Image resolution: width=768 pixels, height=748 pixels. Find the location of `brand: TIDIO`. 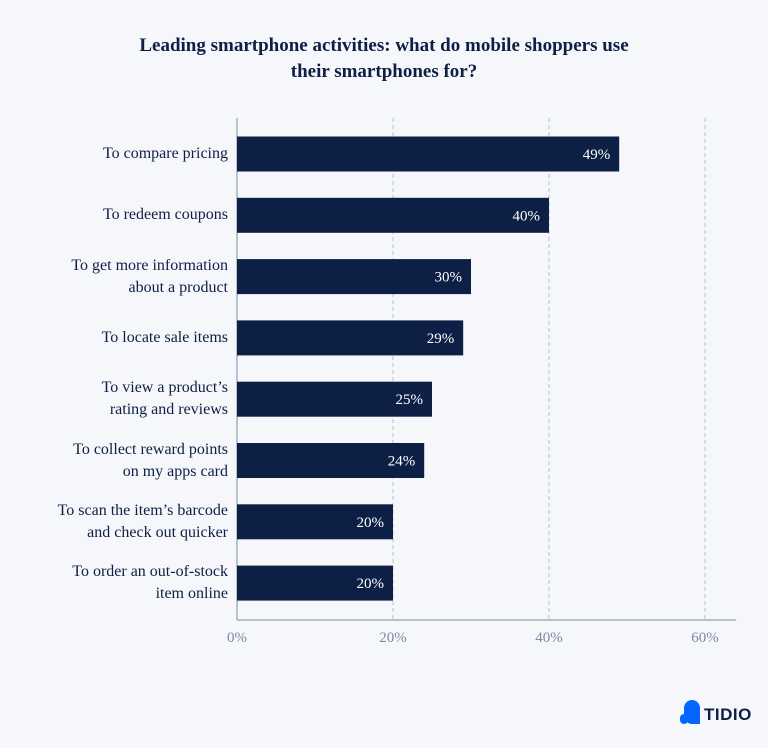

brand: TIDIO is located at coordinates (728, 714).